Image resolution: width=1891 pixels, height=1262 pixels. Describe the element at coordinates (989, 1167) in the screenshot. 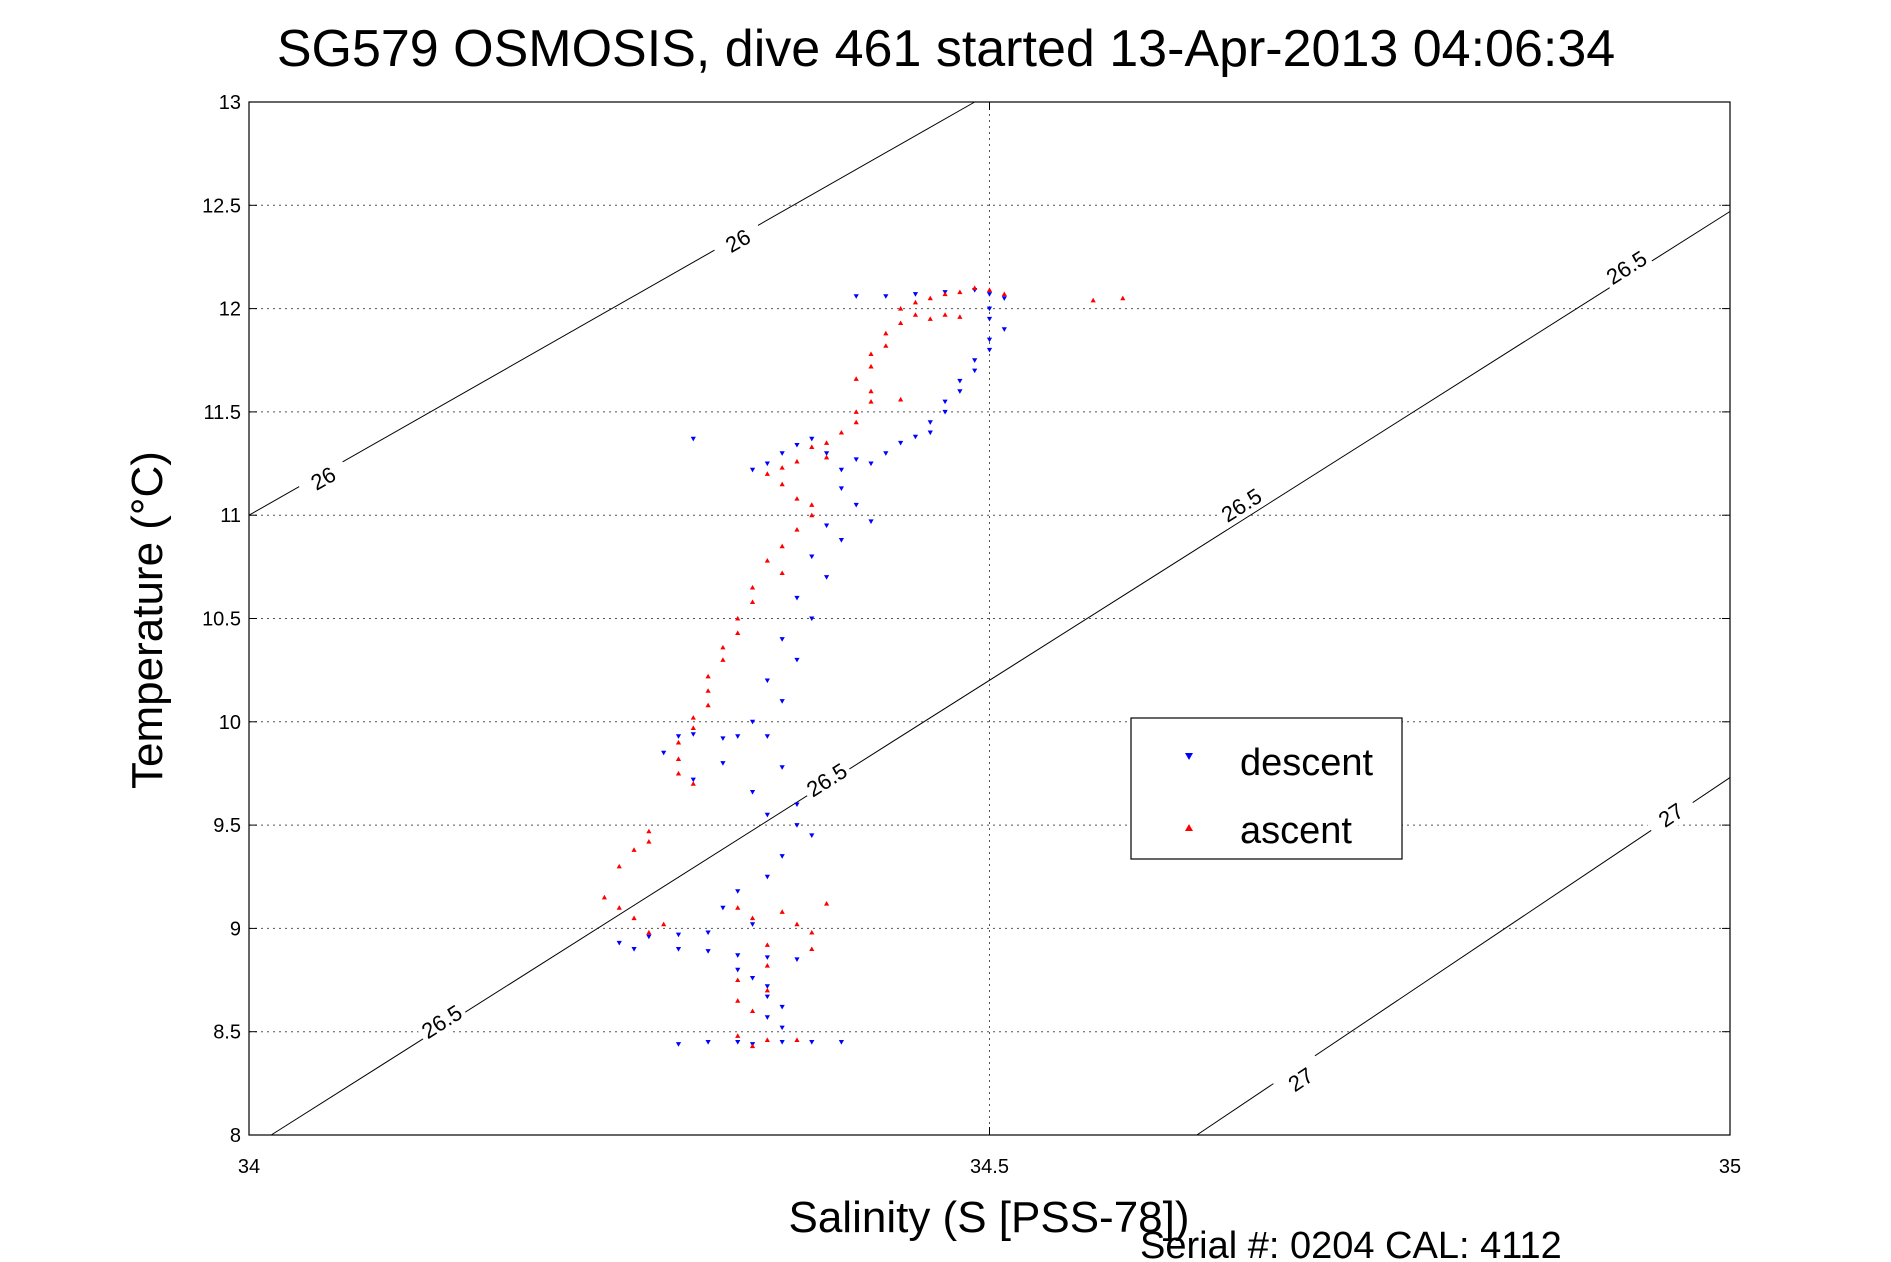

I see `x-tick-label: 34.5` at that location.